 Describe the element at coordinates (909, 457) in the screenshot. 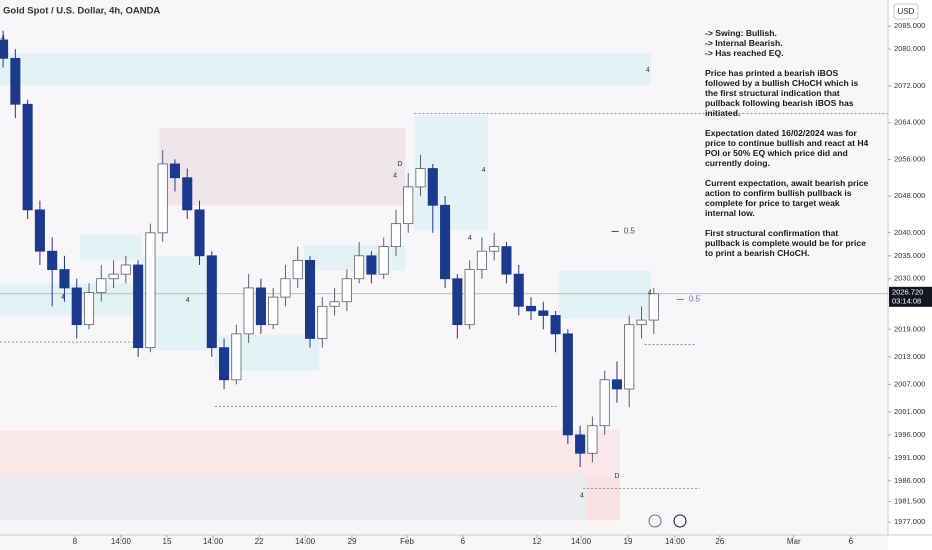

I see `y-tick-label: 1991.000` at that location.